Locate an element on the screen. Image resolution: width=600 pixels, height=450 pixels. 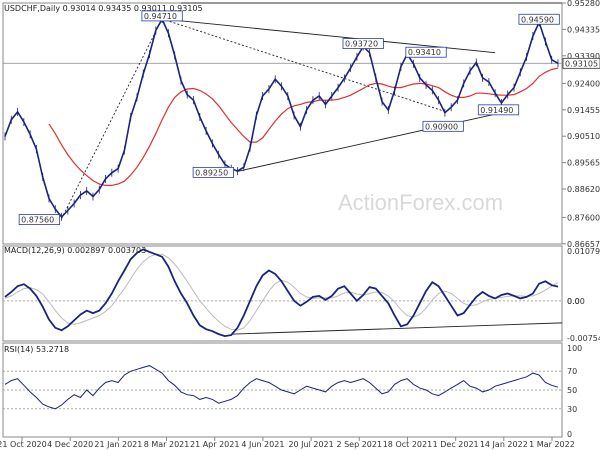
y-tick-label-price-7: 0.88620 is located at coordinates (583, 189).